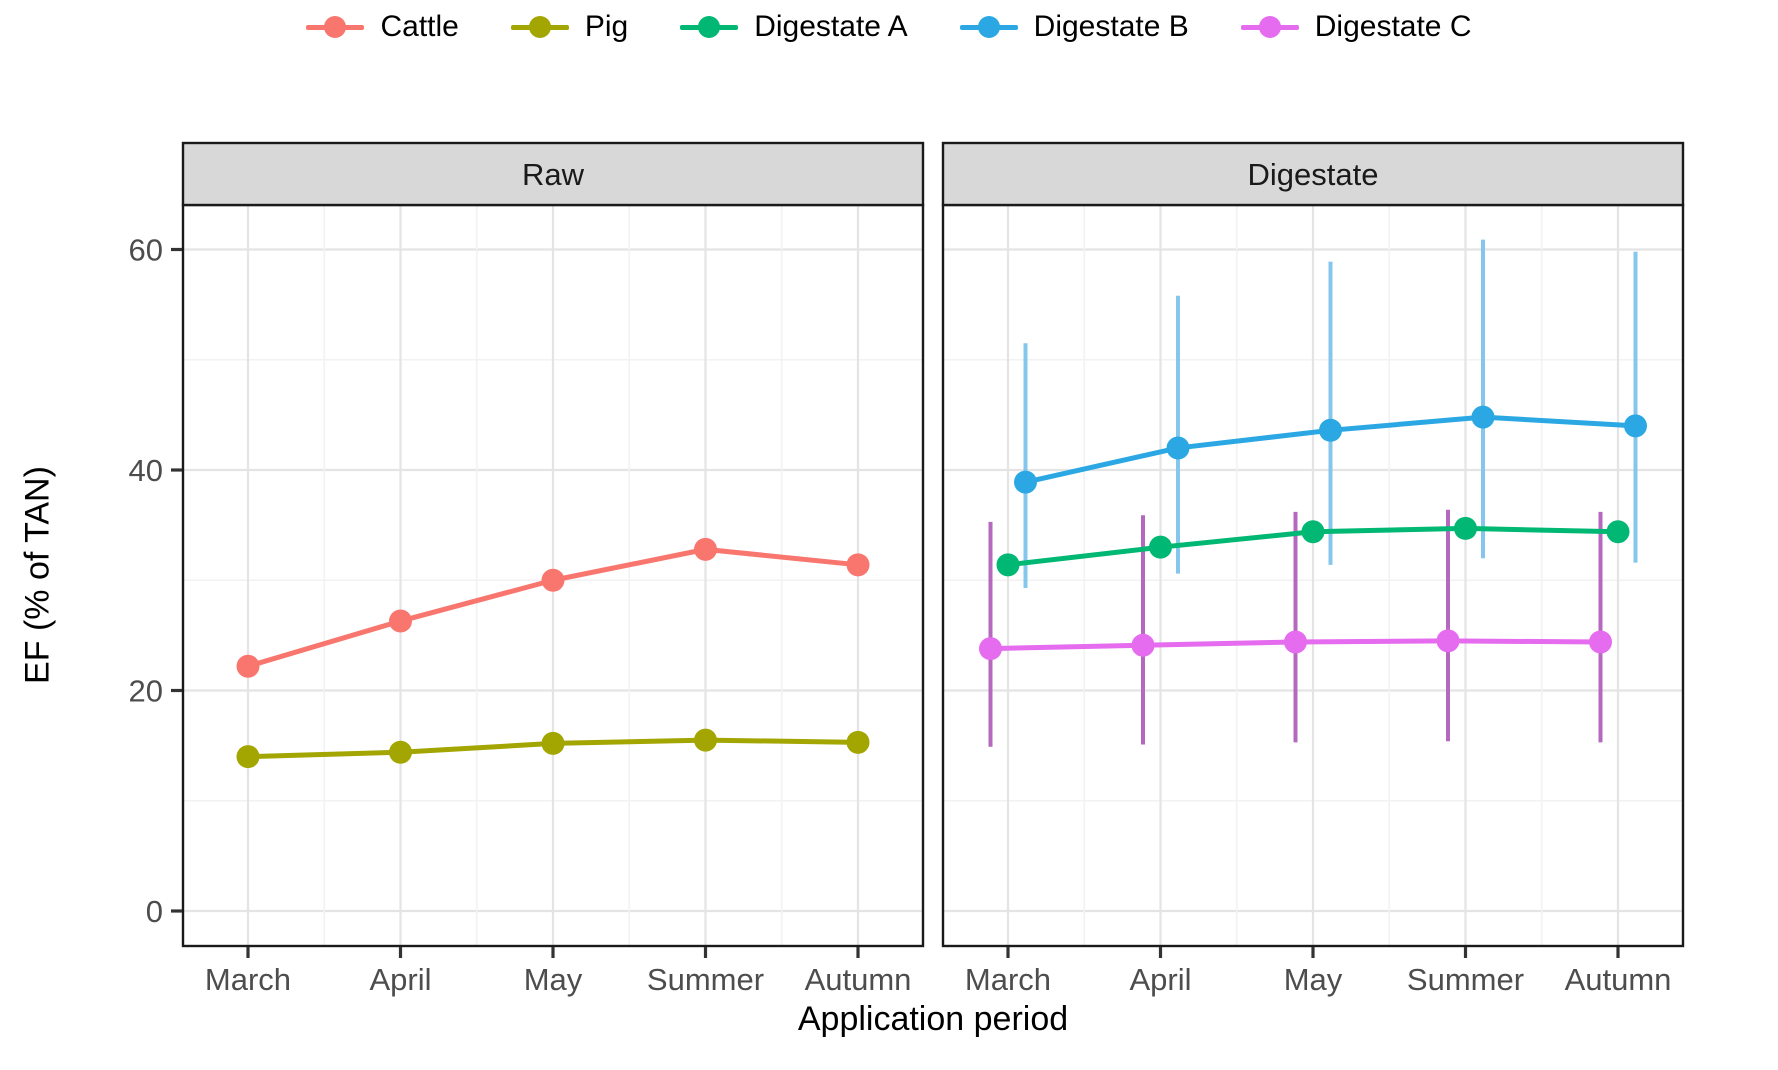  What do you see at coordinates (400, 752) in the screenshot?
I see `data-point-pig-april` at bounding box center [400, 752].